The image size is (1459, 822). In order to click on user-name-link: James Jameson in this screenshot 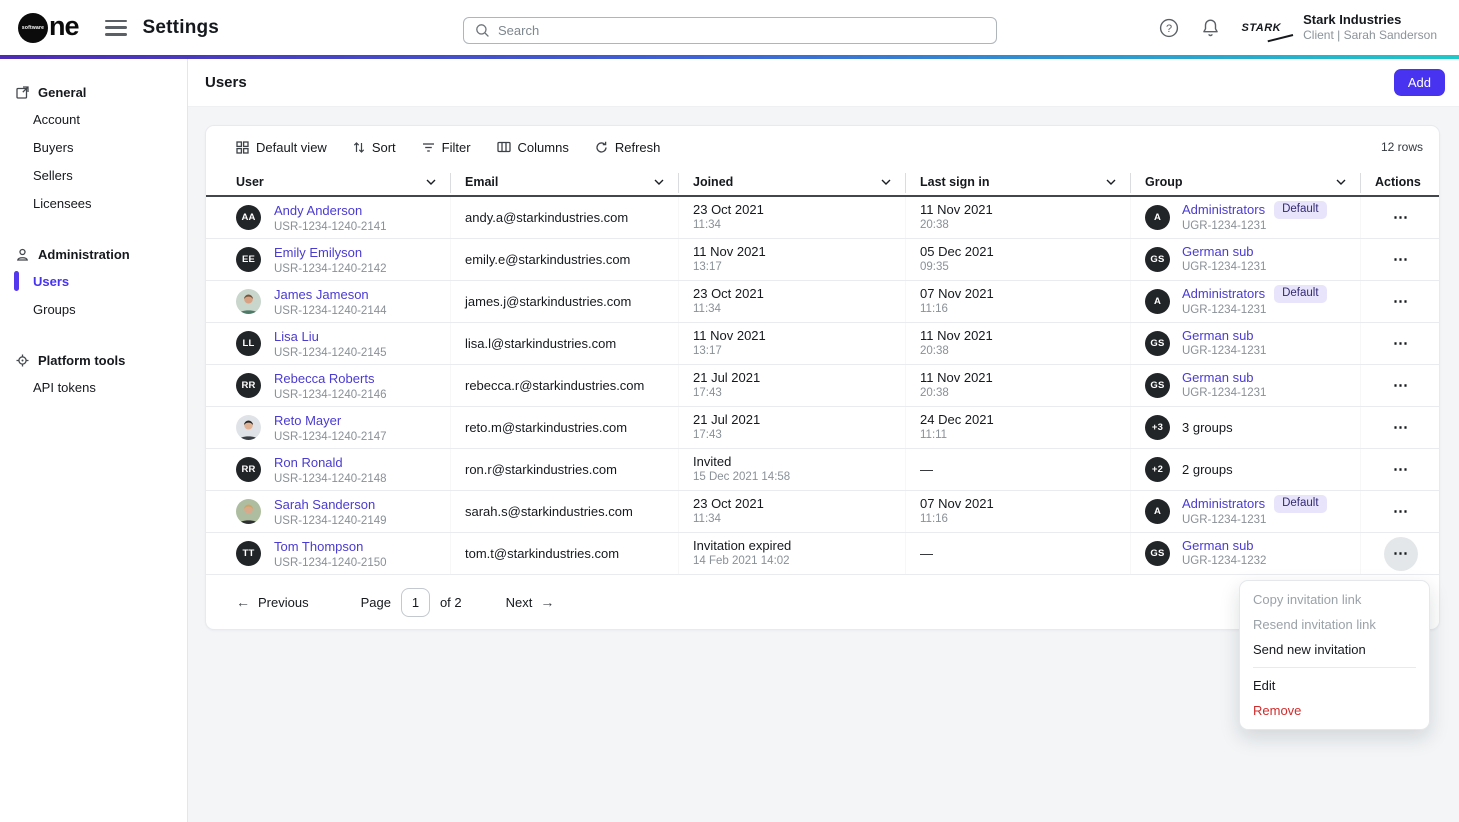, I will do `click(321, 294)`.